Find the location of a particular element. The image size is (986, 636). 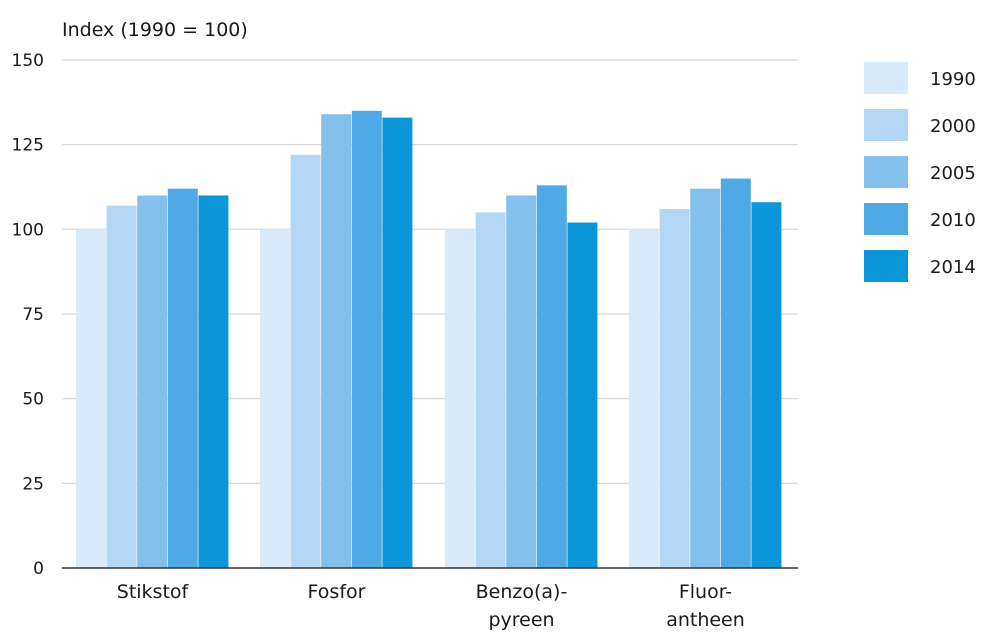

bar-2-2010 is located at coordinates (551, 376).